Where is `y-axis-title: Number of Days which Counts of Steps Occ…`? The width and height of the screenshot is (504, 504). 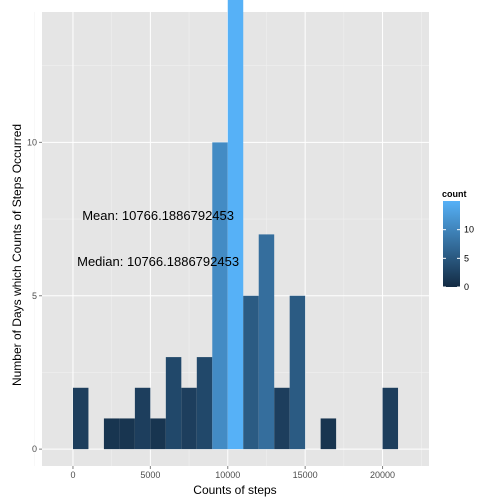
y-axis-title: Number of Days which Counts of Steps Occ… is located at coordinates (17, 255).